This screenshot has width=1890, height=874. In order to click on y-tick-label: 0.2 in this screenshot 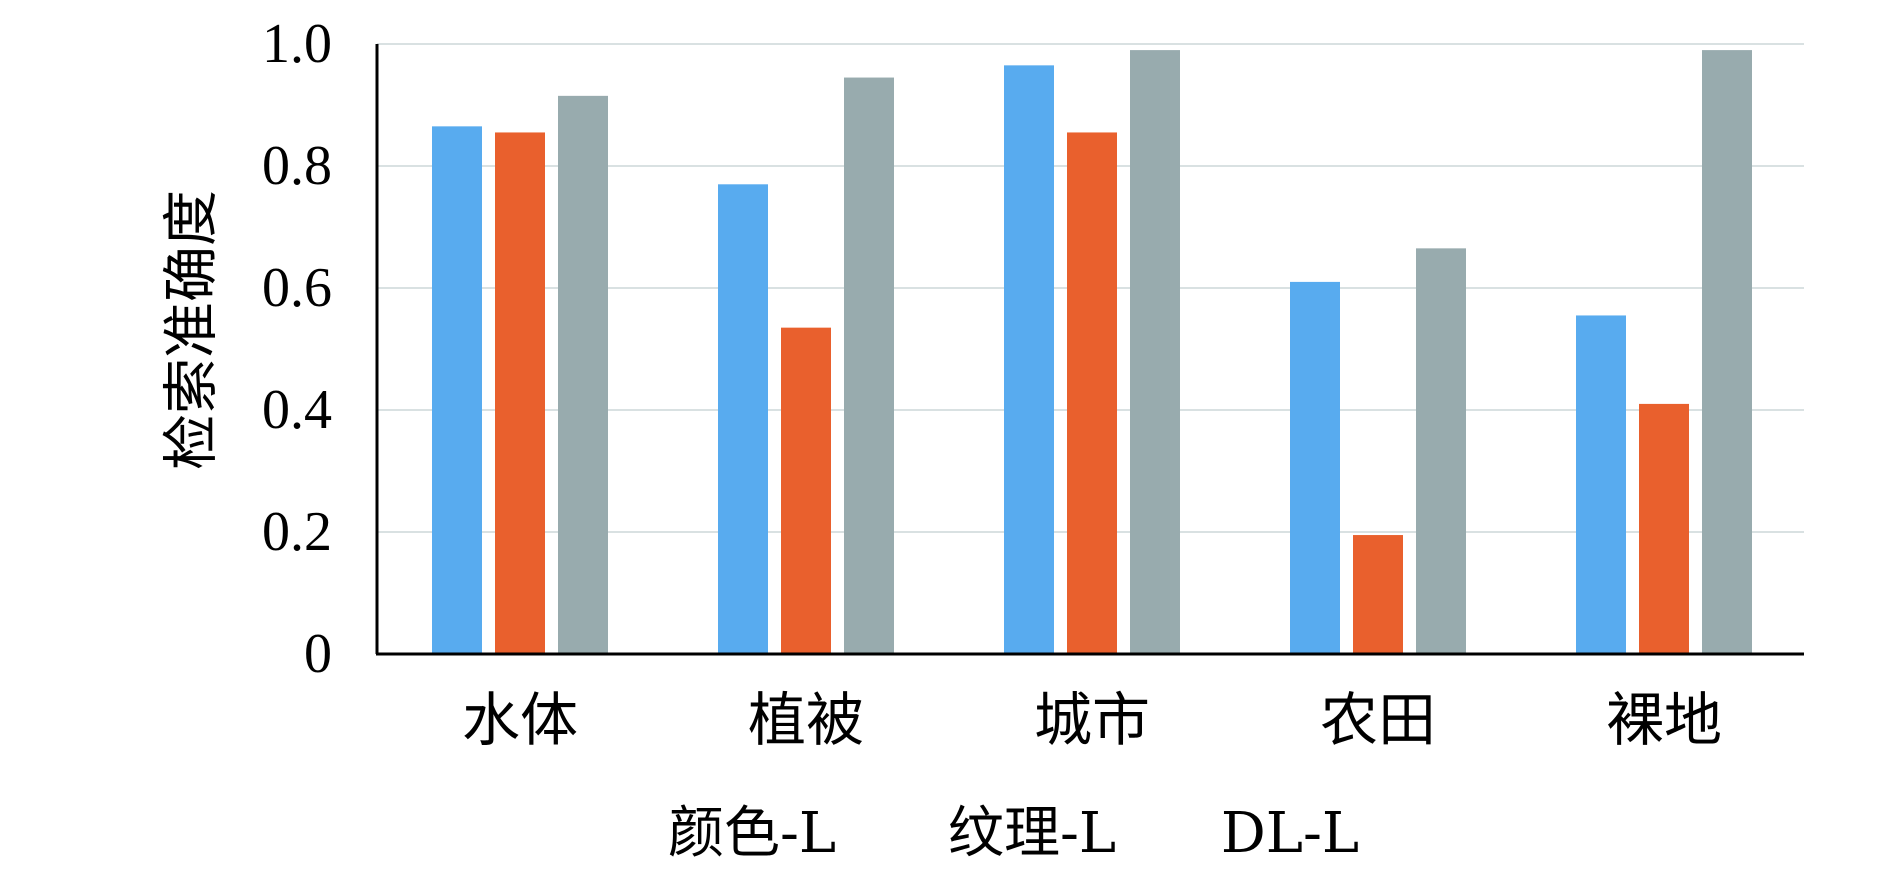, I will do `click(297, 532)`.